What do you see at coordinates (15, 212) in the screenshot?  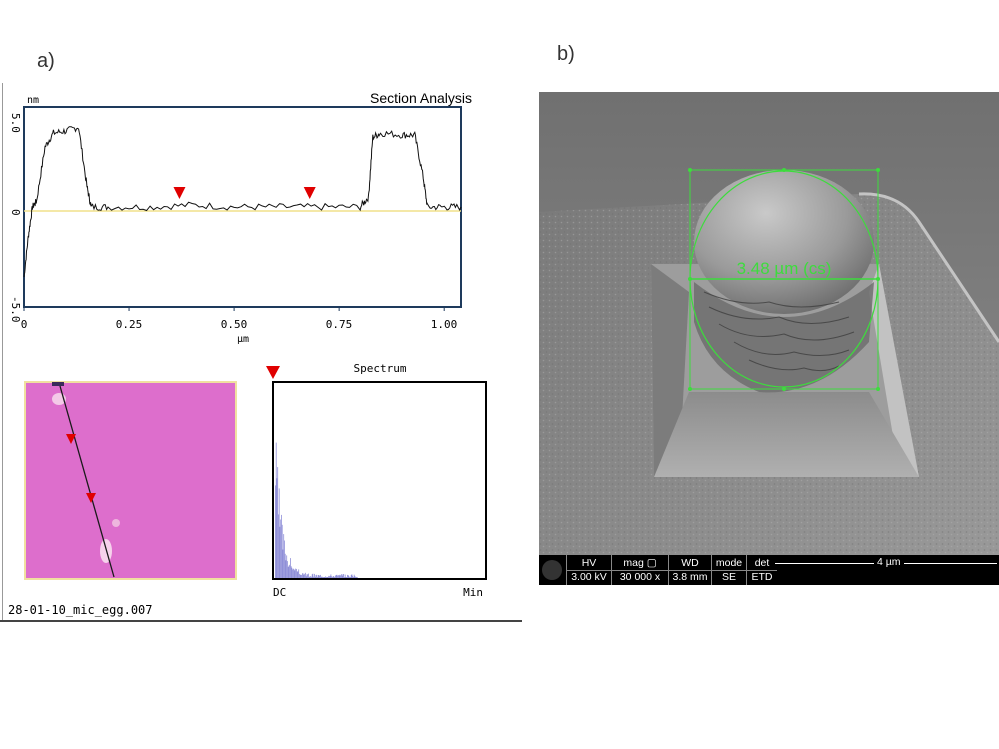 I see `y-tick-zero: 0` at bounding box center [15, 212].